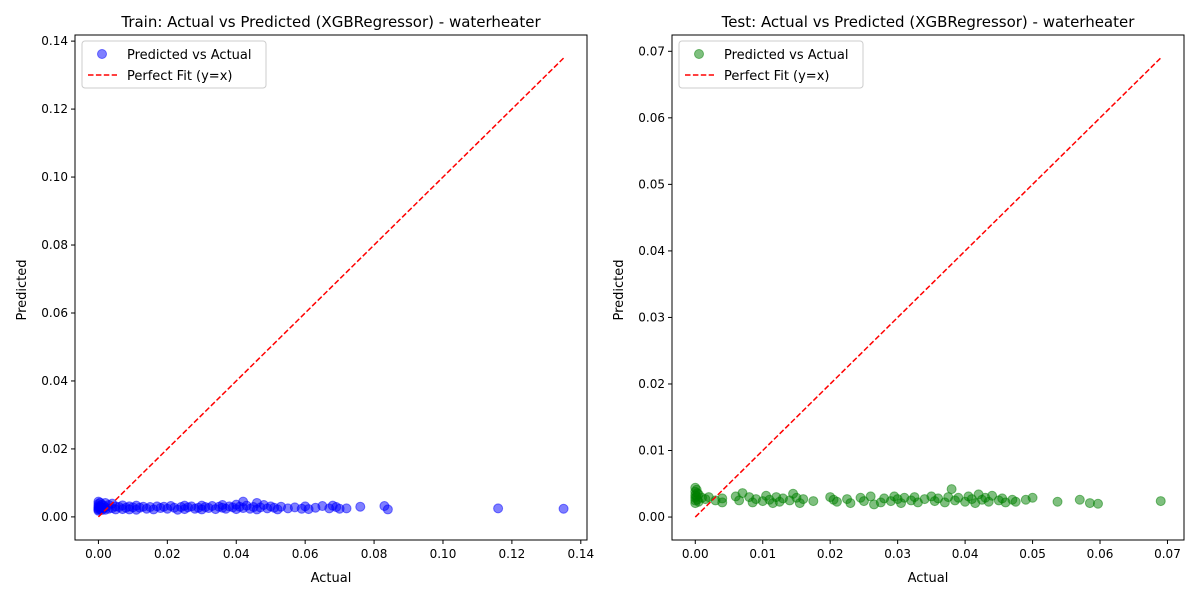 The width and height of the screenshot is (1200, 600). Describe the element at coordinates (651, 384) in the screenshot. I see `test-y-tick-label: 0.02` at that location.